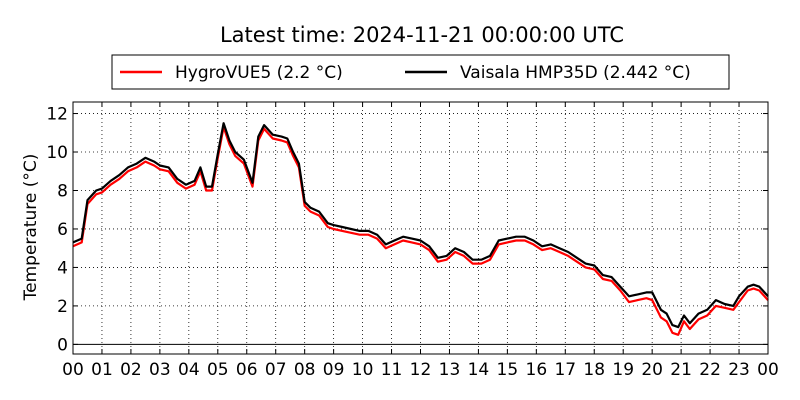  I want to click on x-tick-label: 08, so click(305, 370).